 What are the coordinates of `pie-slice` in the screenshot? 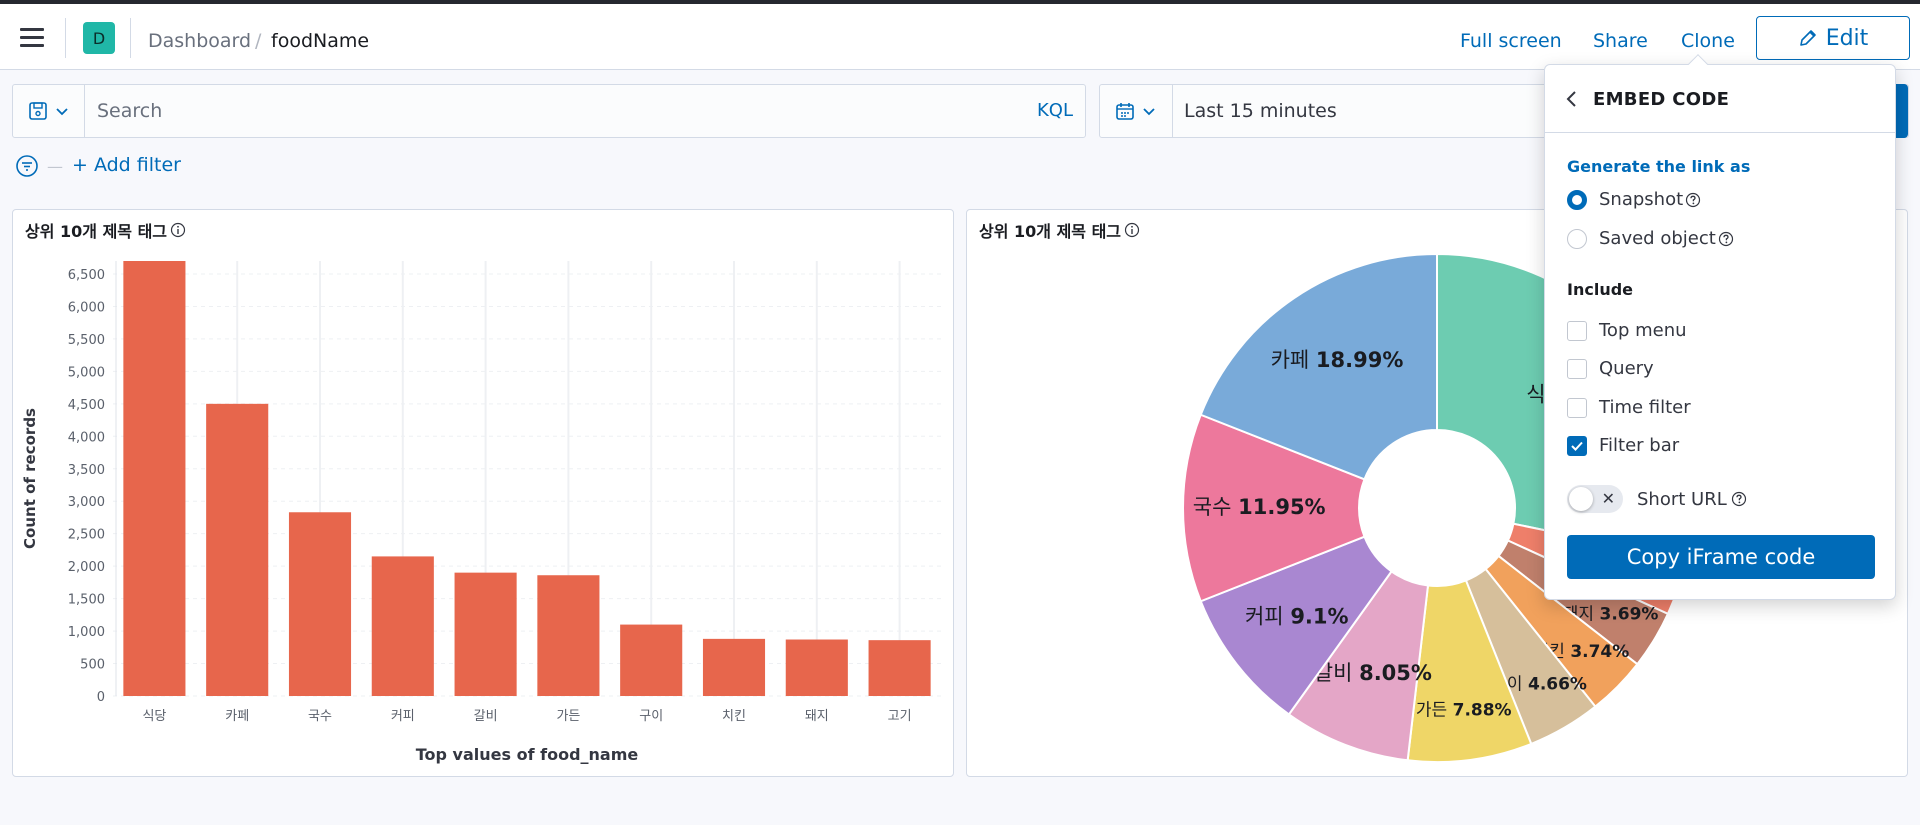 It's located at (1274, 508).